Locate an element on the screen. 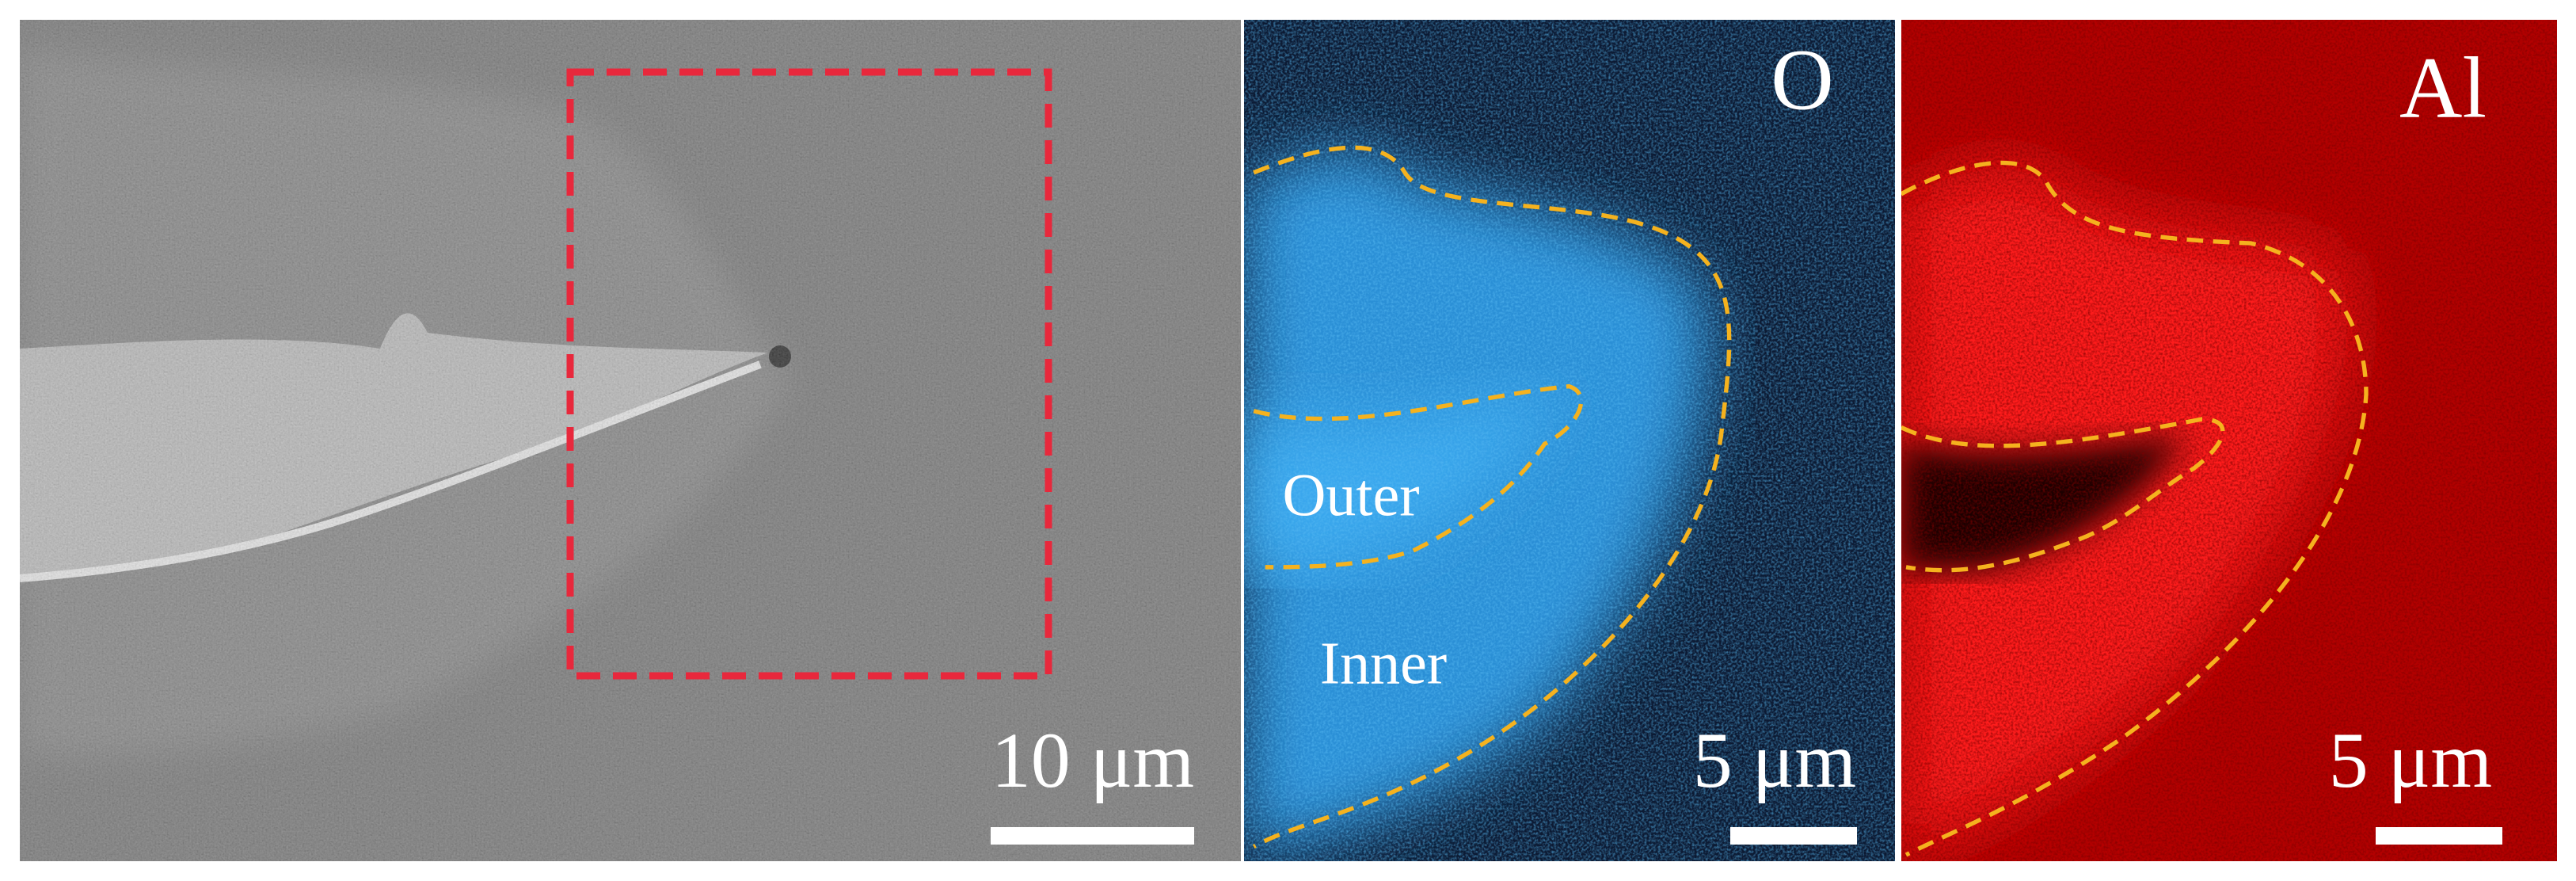 The width and height of the screenshot is (2576, 881). scale-bar-label: 10 μm is located at coordinates (1092, 760).